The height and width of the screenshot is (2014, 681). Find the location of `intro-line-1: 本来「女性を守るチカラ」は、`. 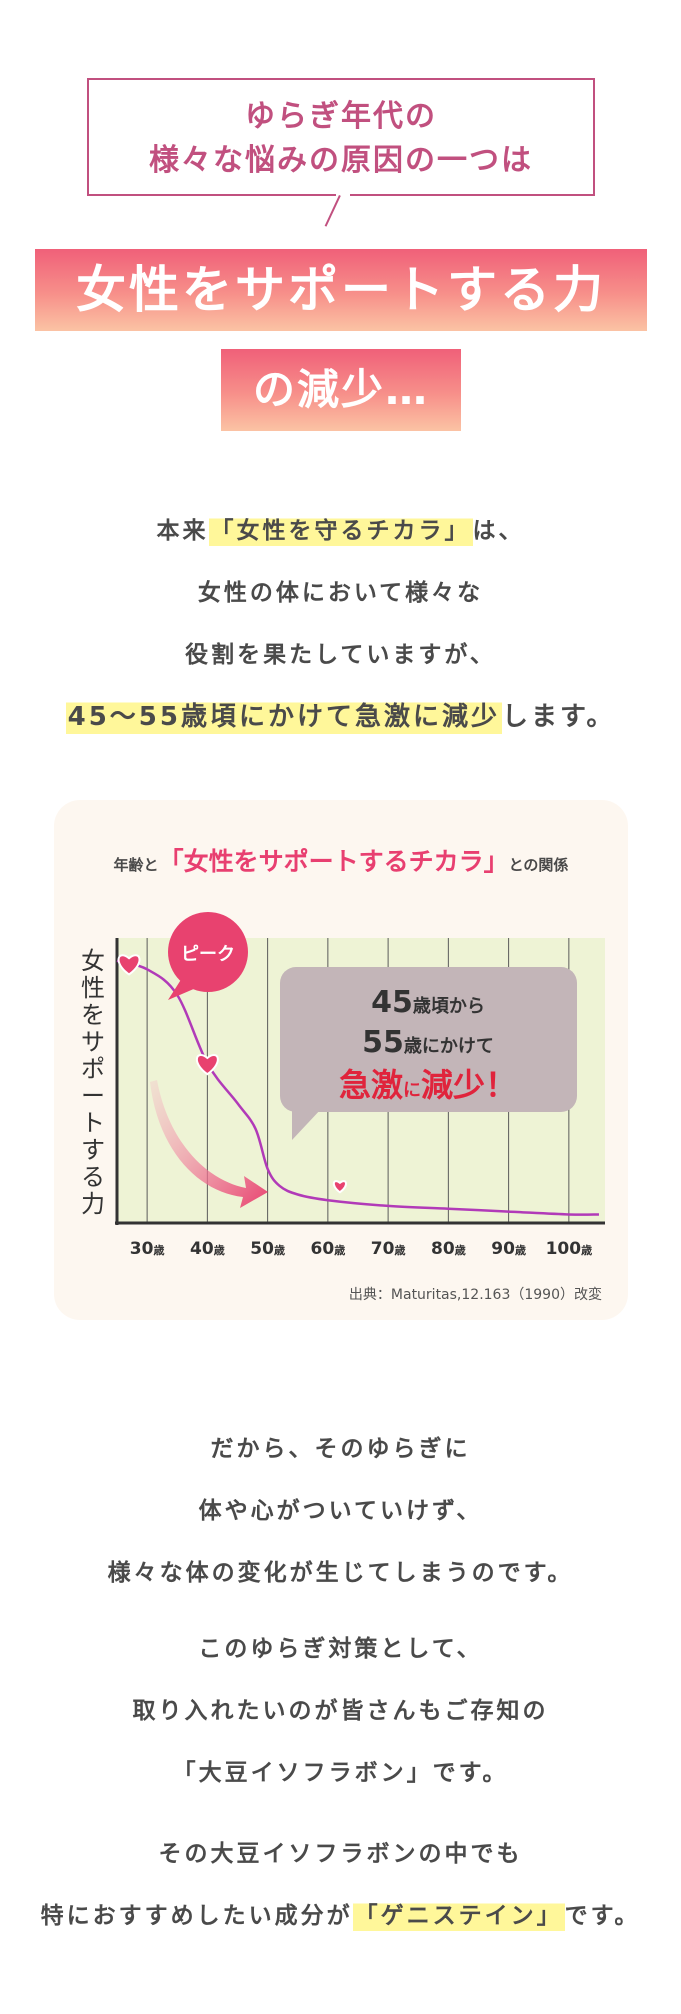

intro-line-1: 本来「女性を守るチカラ」は、 is located at coordinates (340, 531).